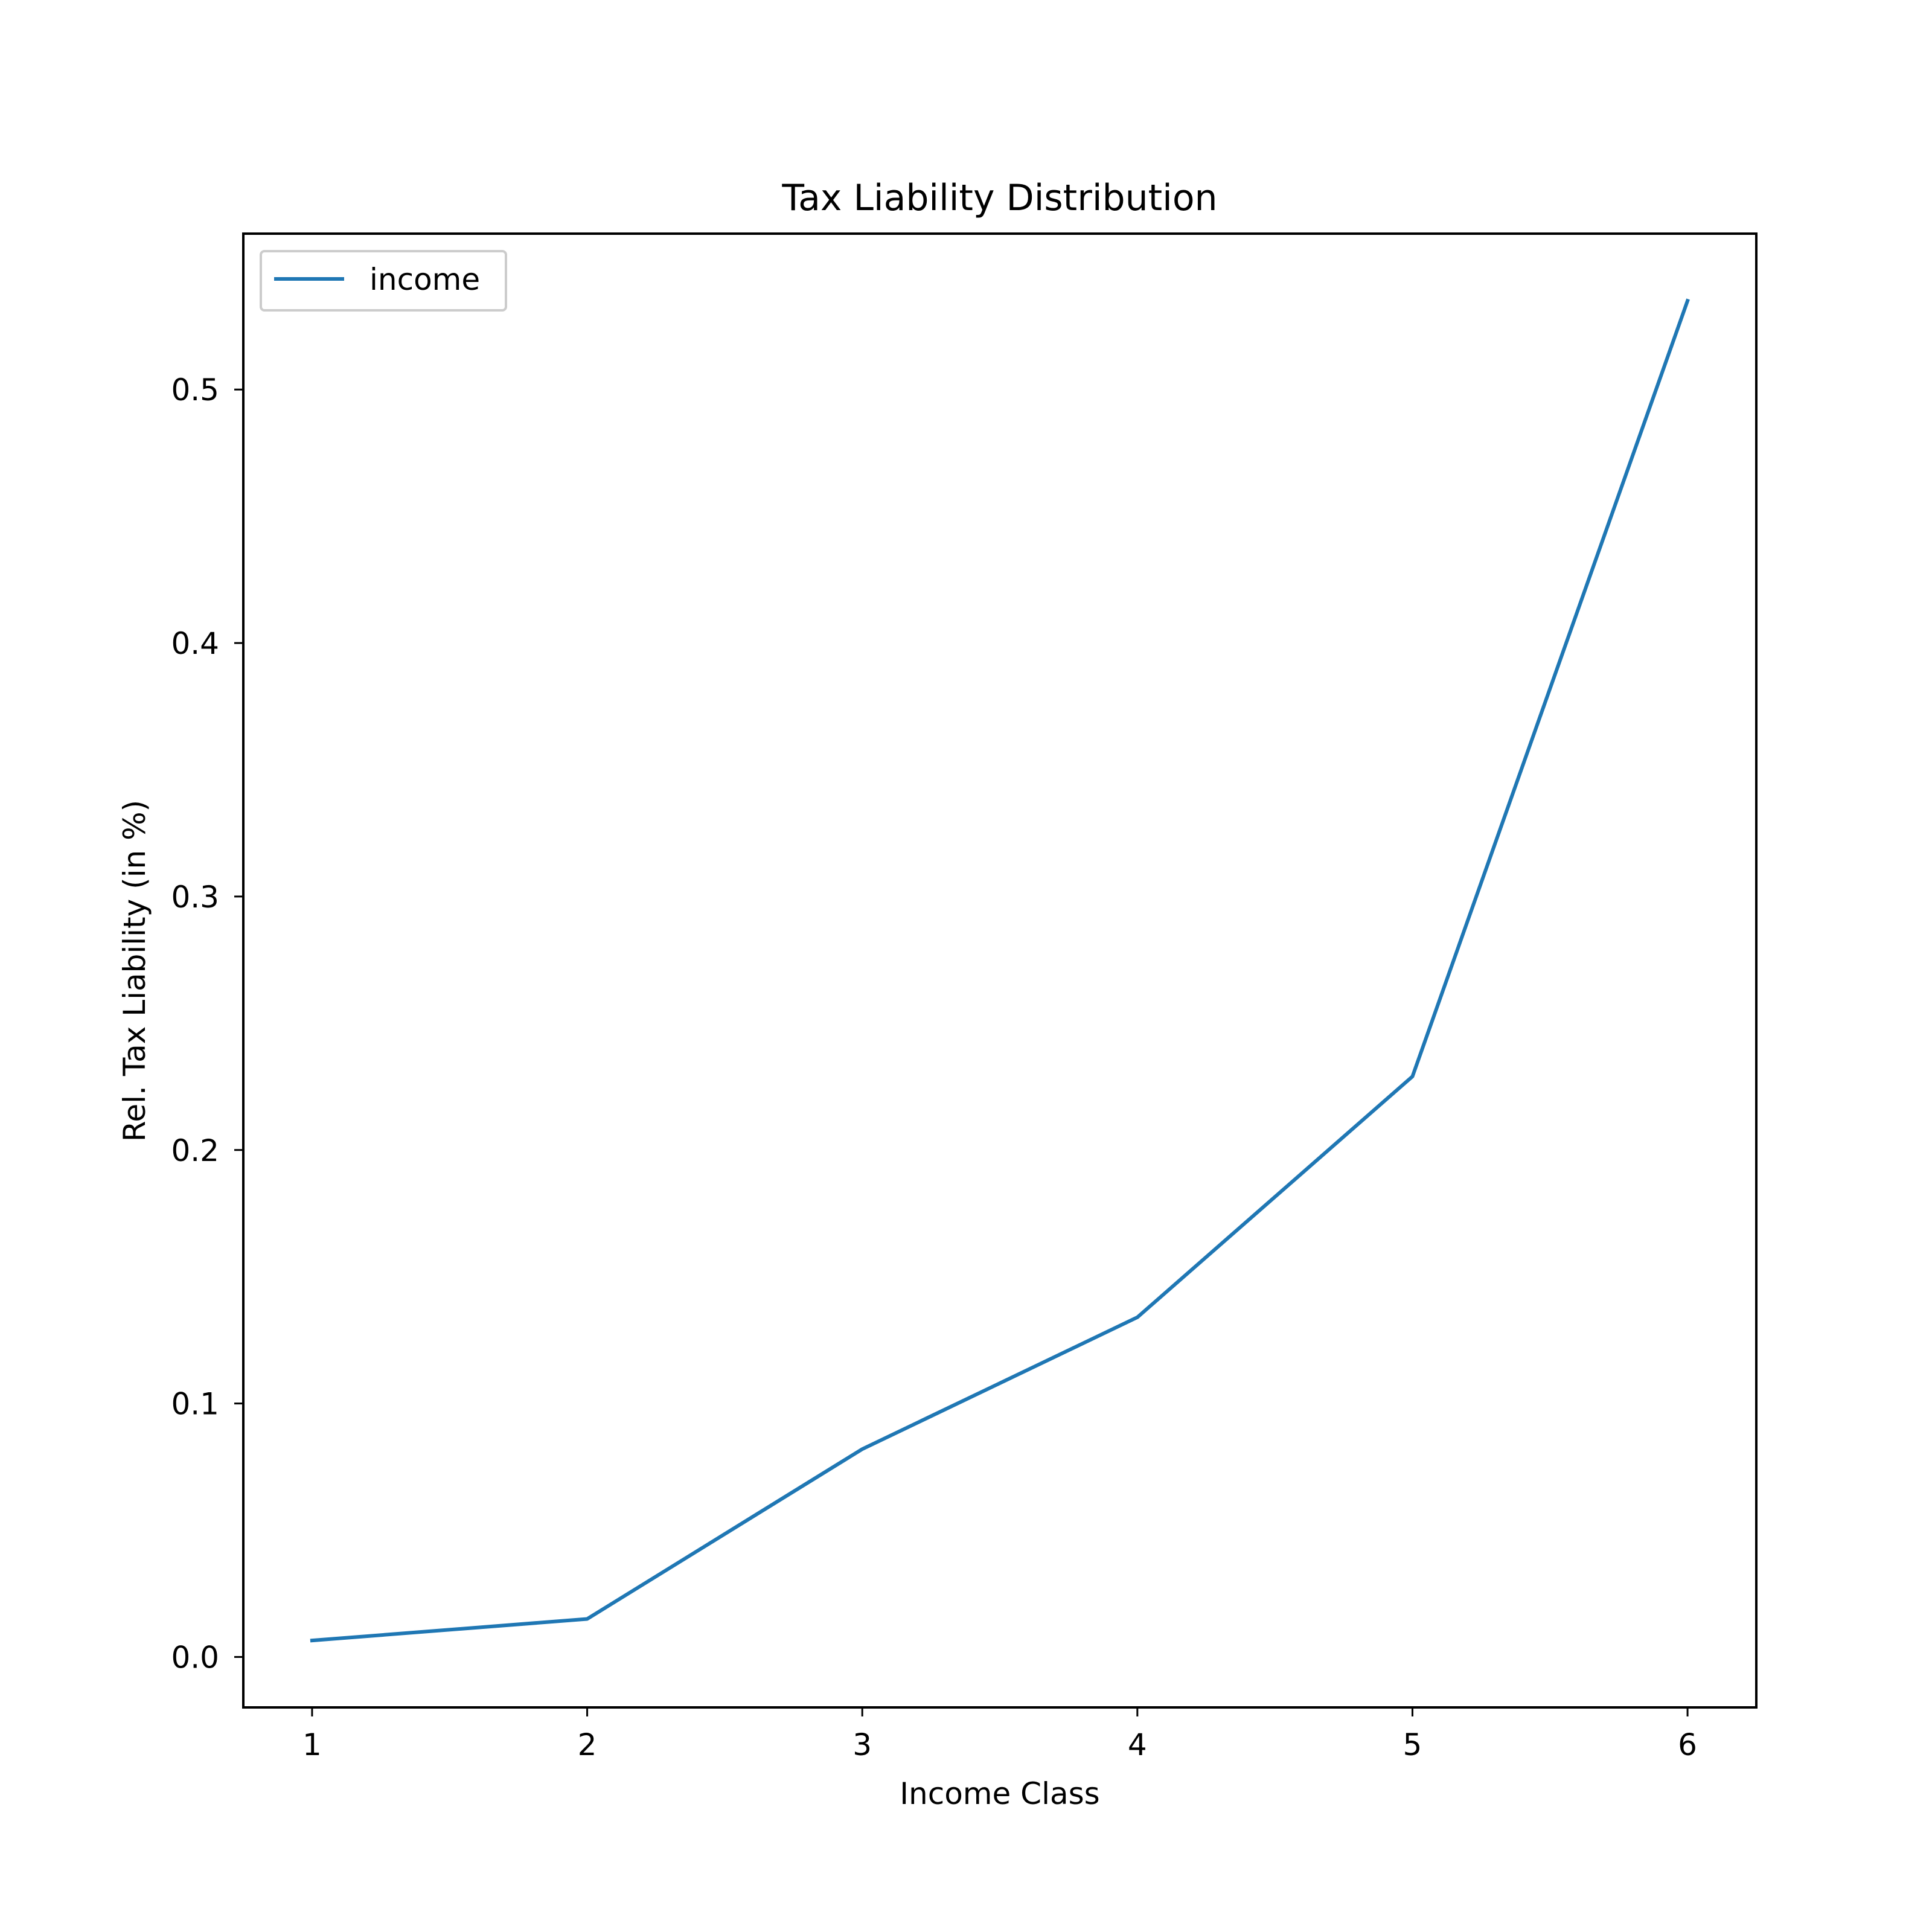 The width and height of the screenshot is (1932, 1932). I want to click on x-tick-label: 2, so click(588, 1744).